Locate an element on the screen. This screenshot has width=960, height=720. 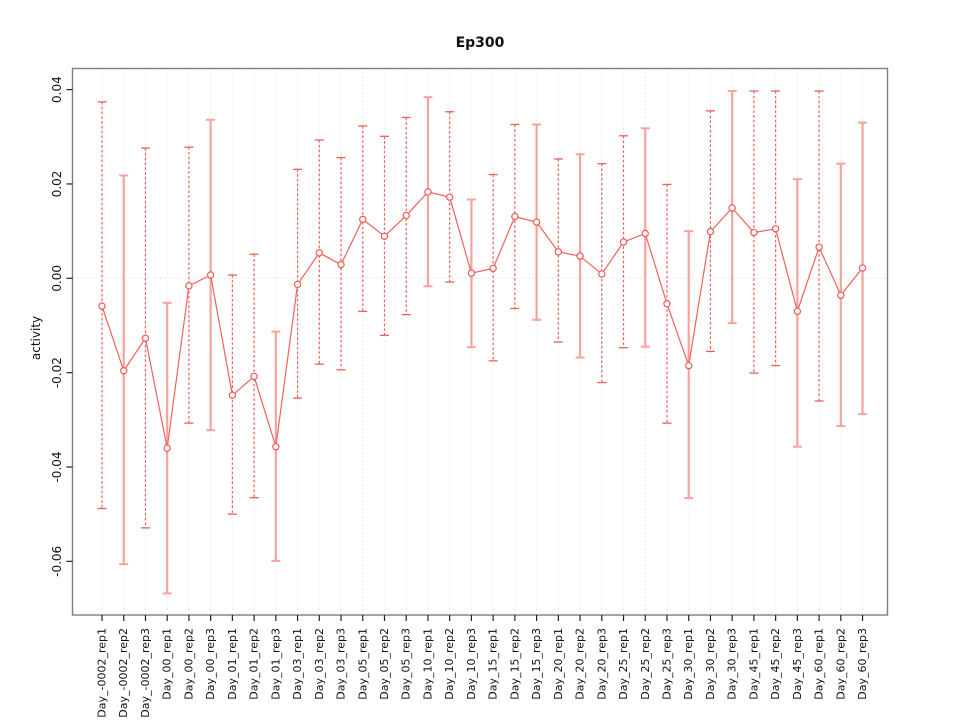
x-tick-label: Day_60_rep2 is located at coordinates (840, 664).